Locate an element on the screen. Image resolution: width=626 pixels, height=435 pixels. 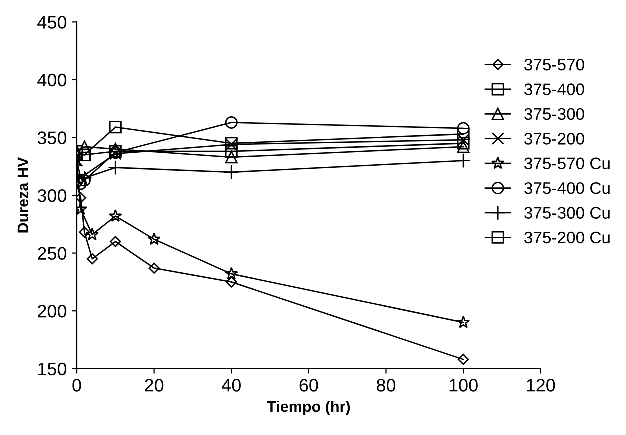
legend-label: 375-300 is located at coordinates (554, 114).